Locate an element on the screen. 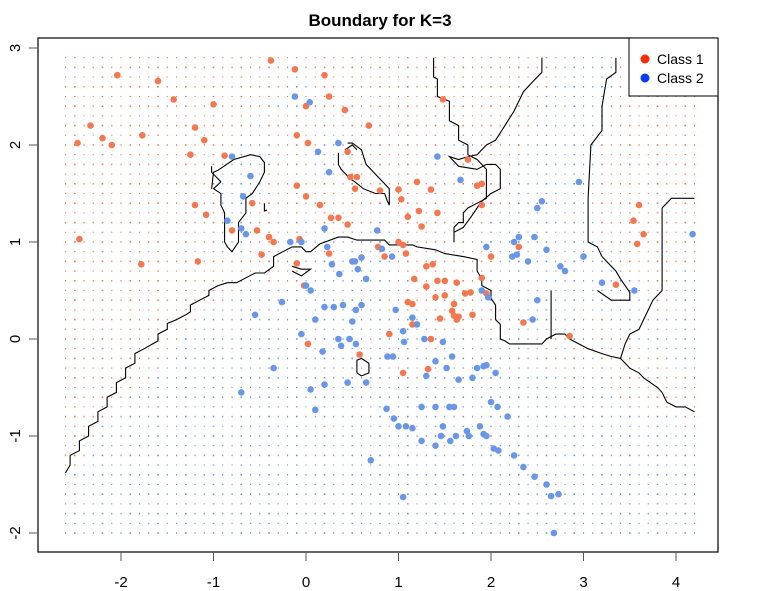  x-tick-label: -1 is located at coordinates (213, 582).